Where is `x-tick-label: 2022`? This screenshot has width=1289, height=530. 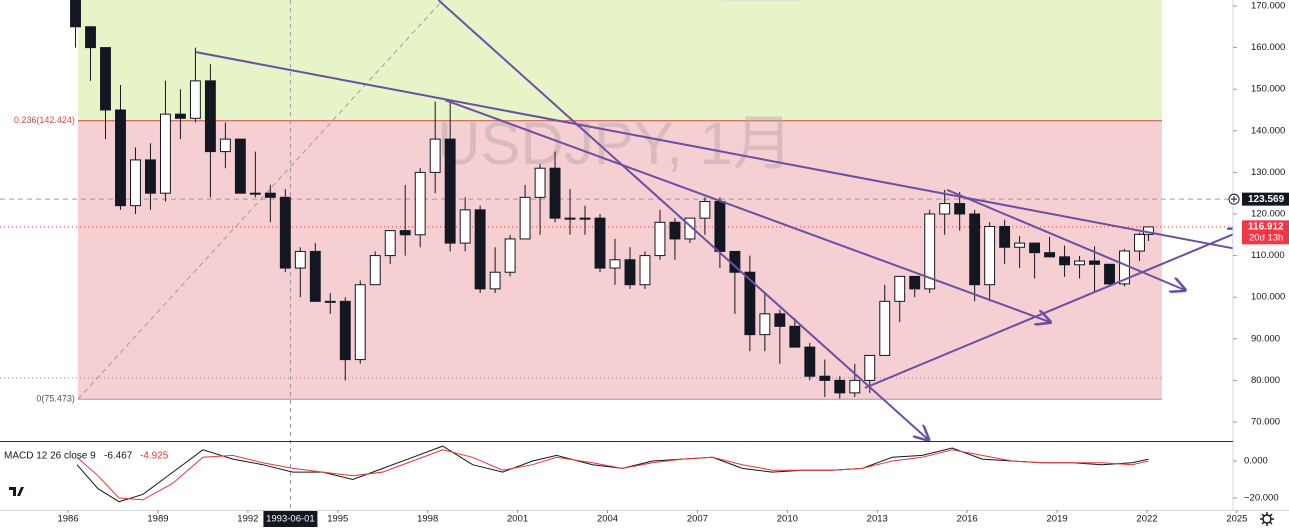
x-tick-label: 2022 is located at coordinates (1146, 519).